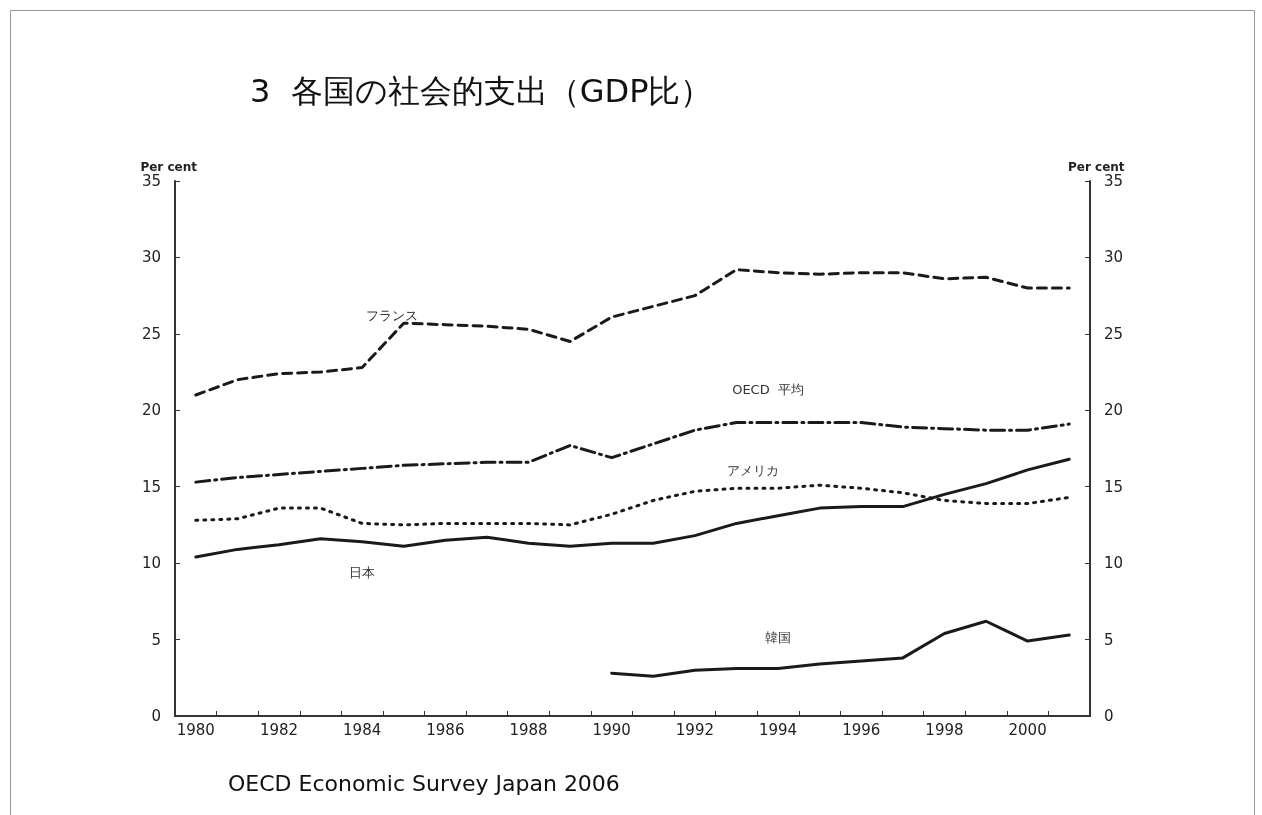 The height and width of the screenshot is (815, 1262). I want to click on y2-axis-title: Per cent, so click(1096, 167).